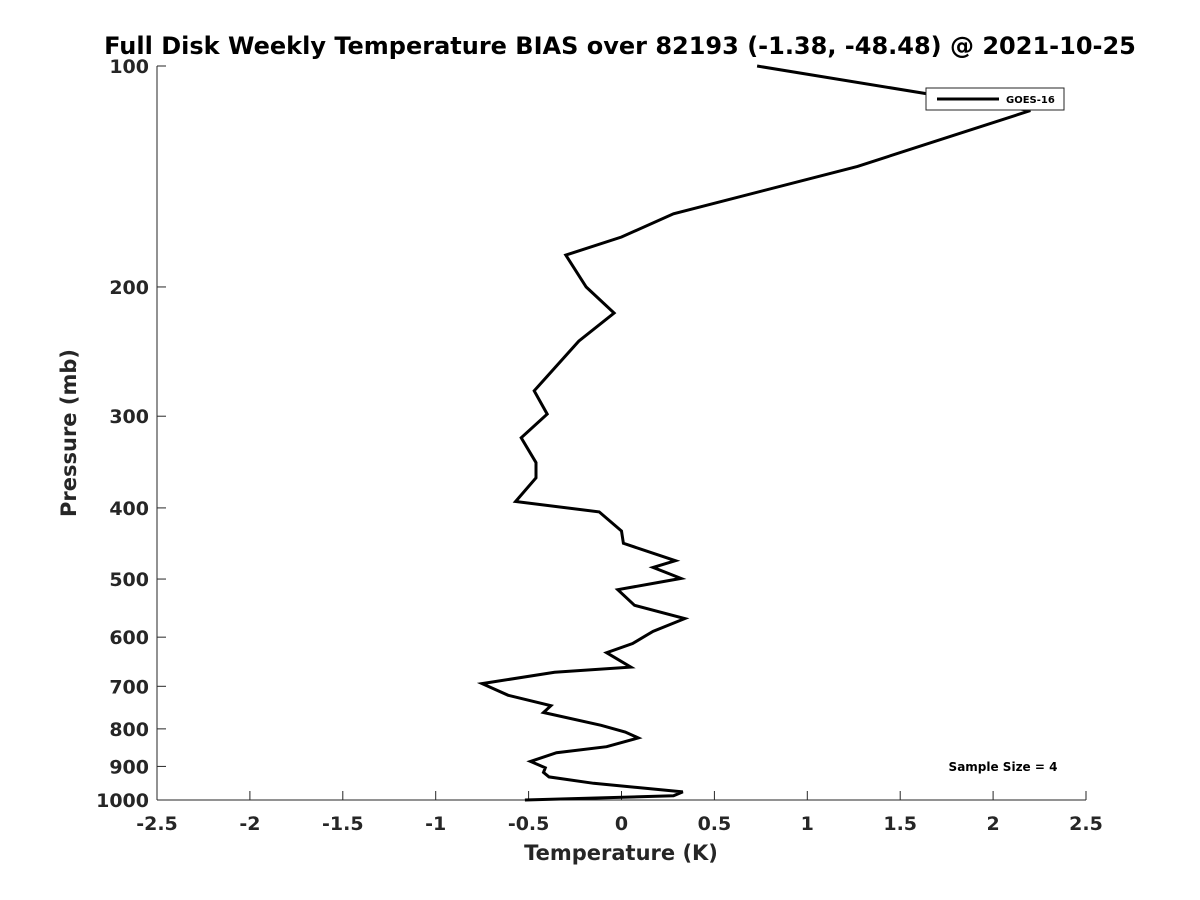  Describe the element at coordinates (129, 288) in the screenshot. I see `y-tick-label: 200` at that location.